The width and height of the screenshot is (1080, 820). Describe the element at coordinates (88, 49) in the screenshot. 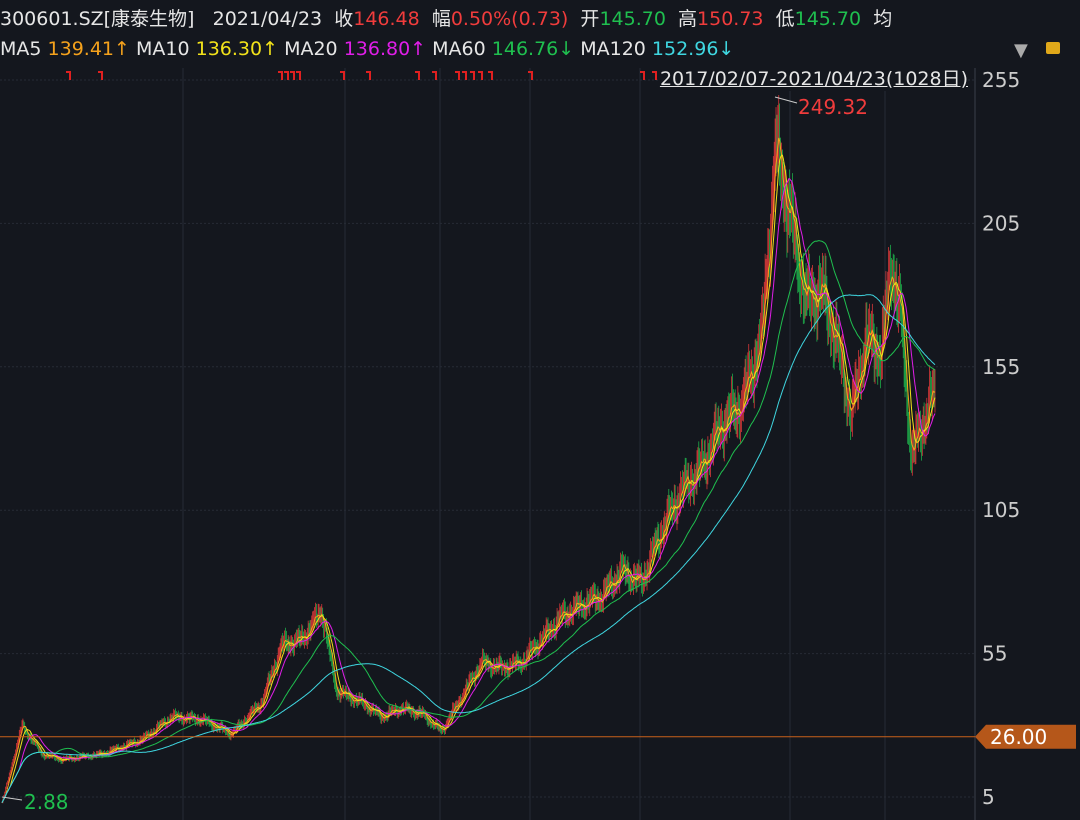

I see `ma5-value: 139.41↑` at that location.